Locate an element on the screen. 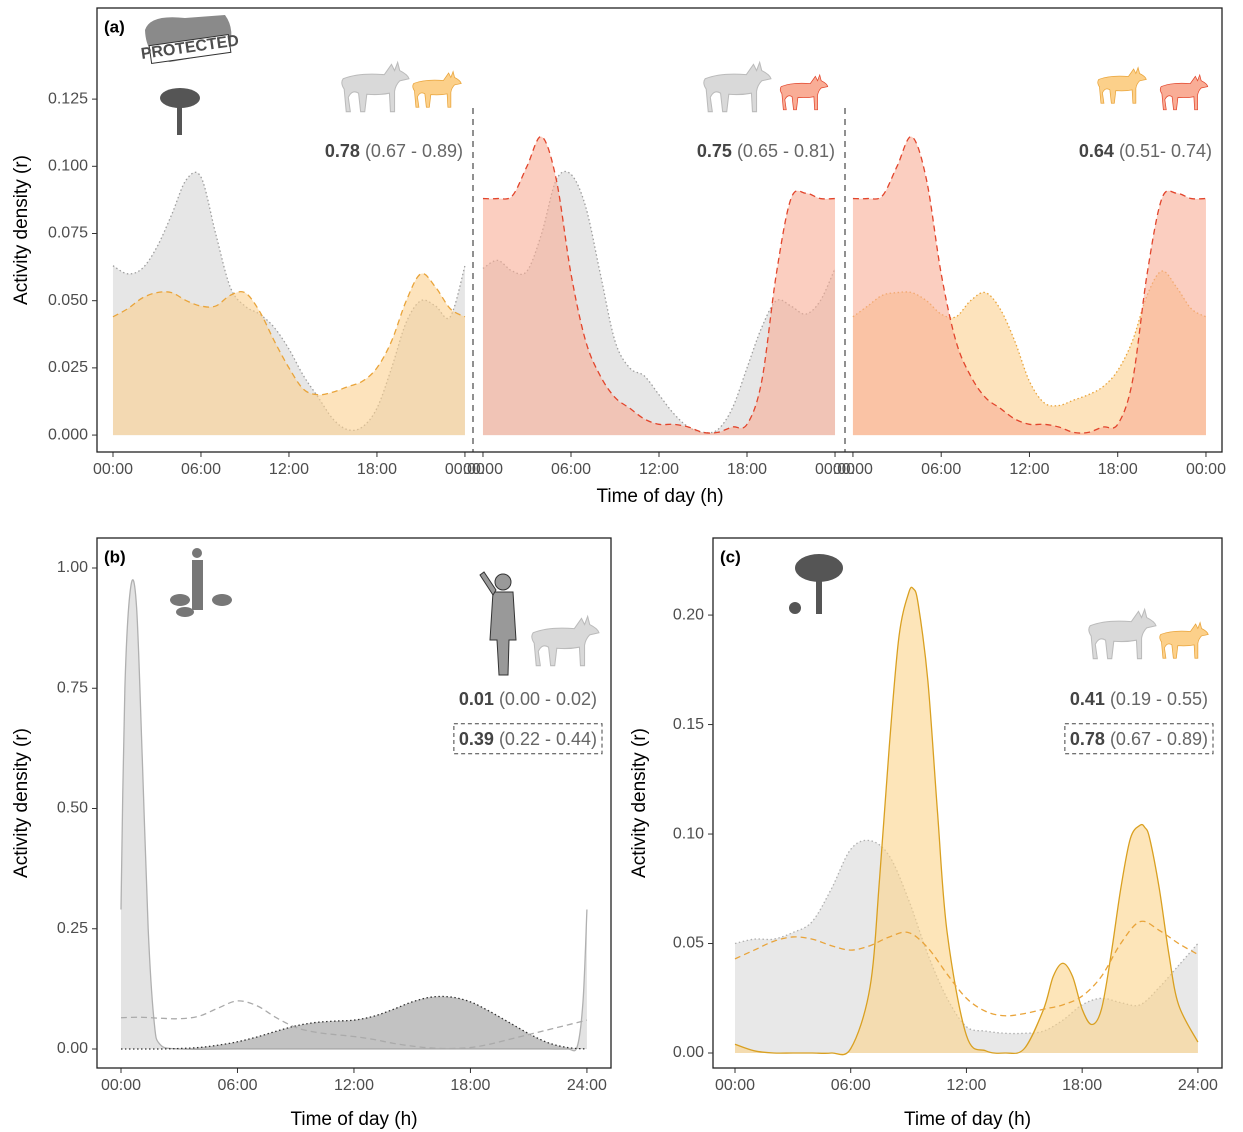  panel-label: (c) is located at coordinates (730, 556).